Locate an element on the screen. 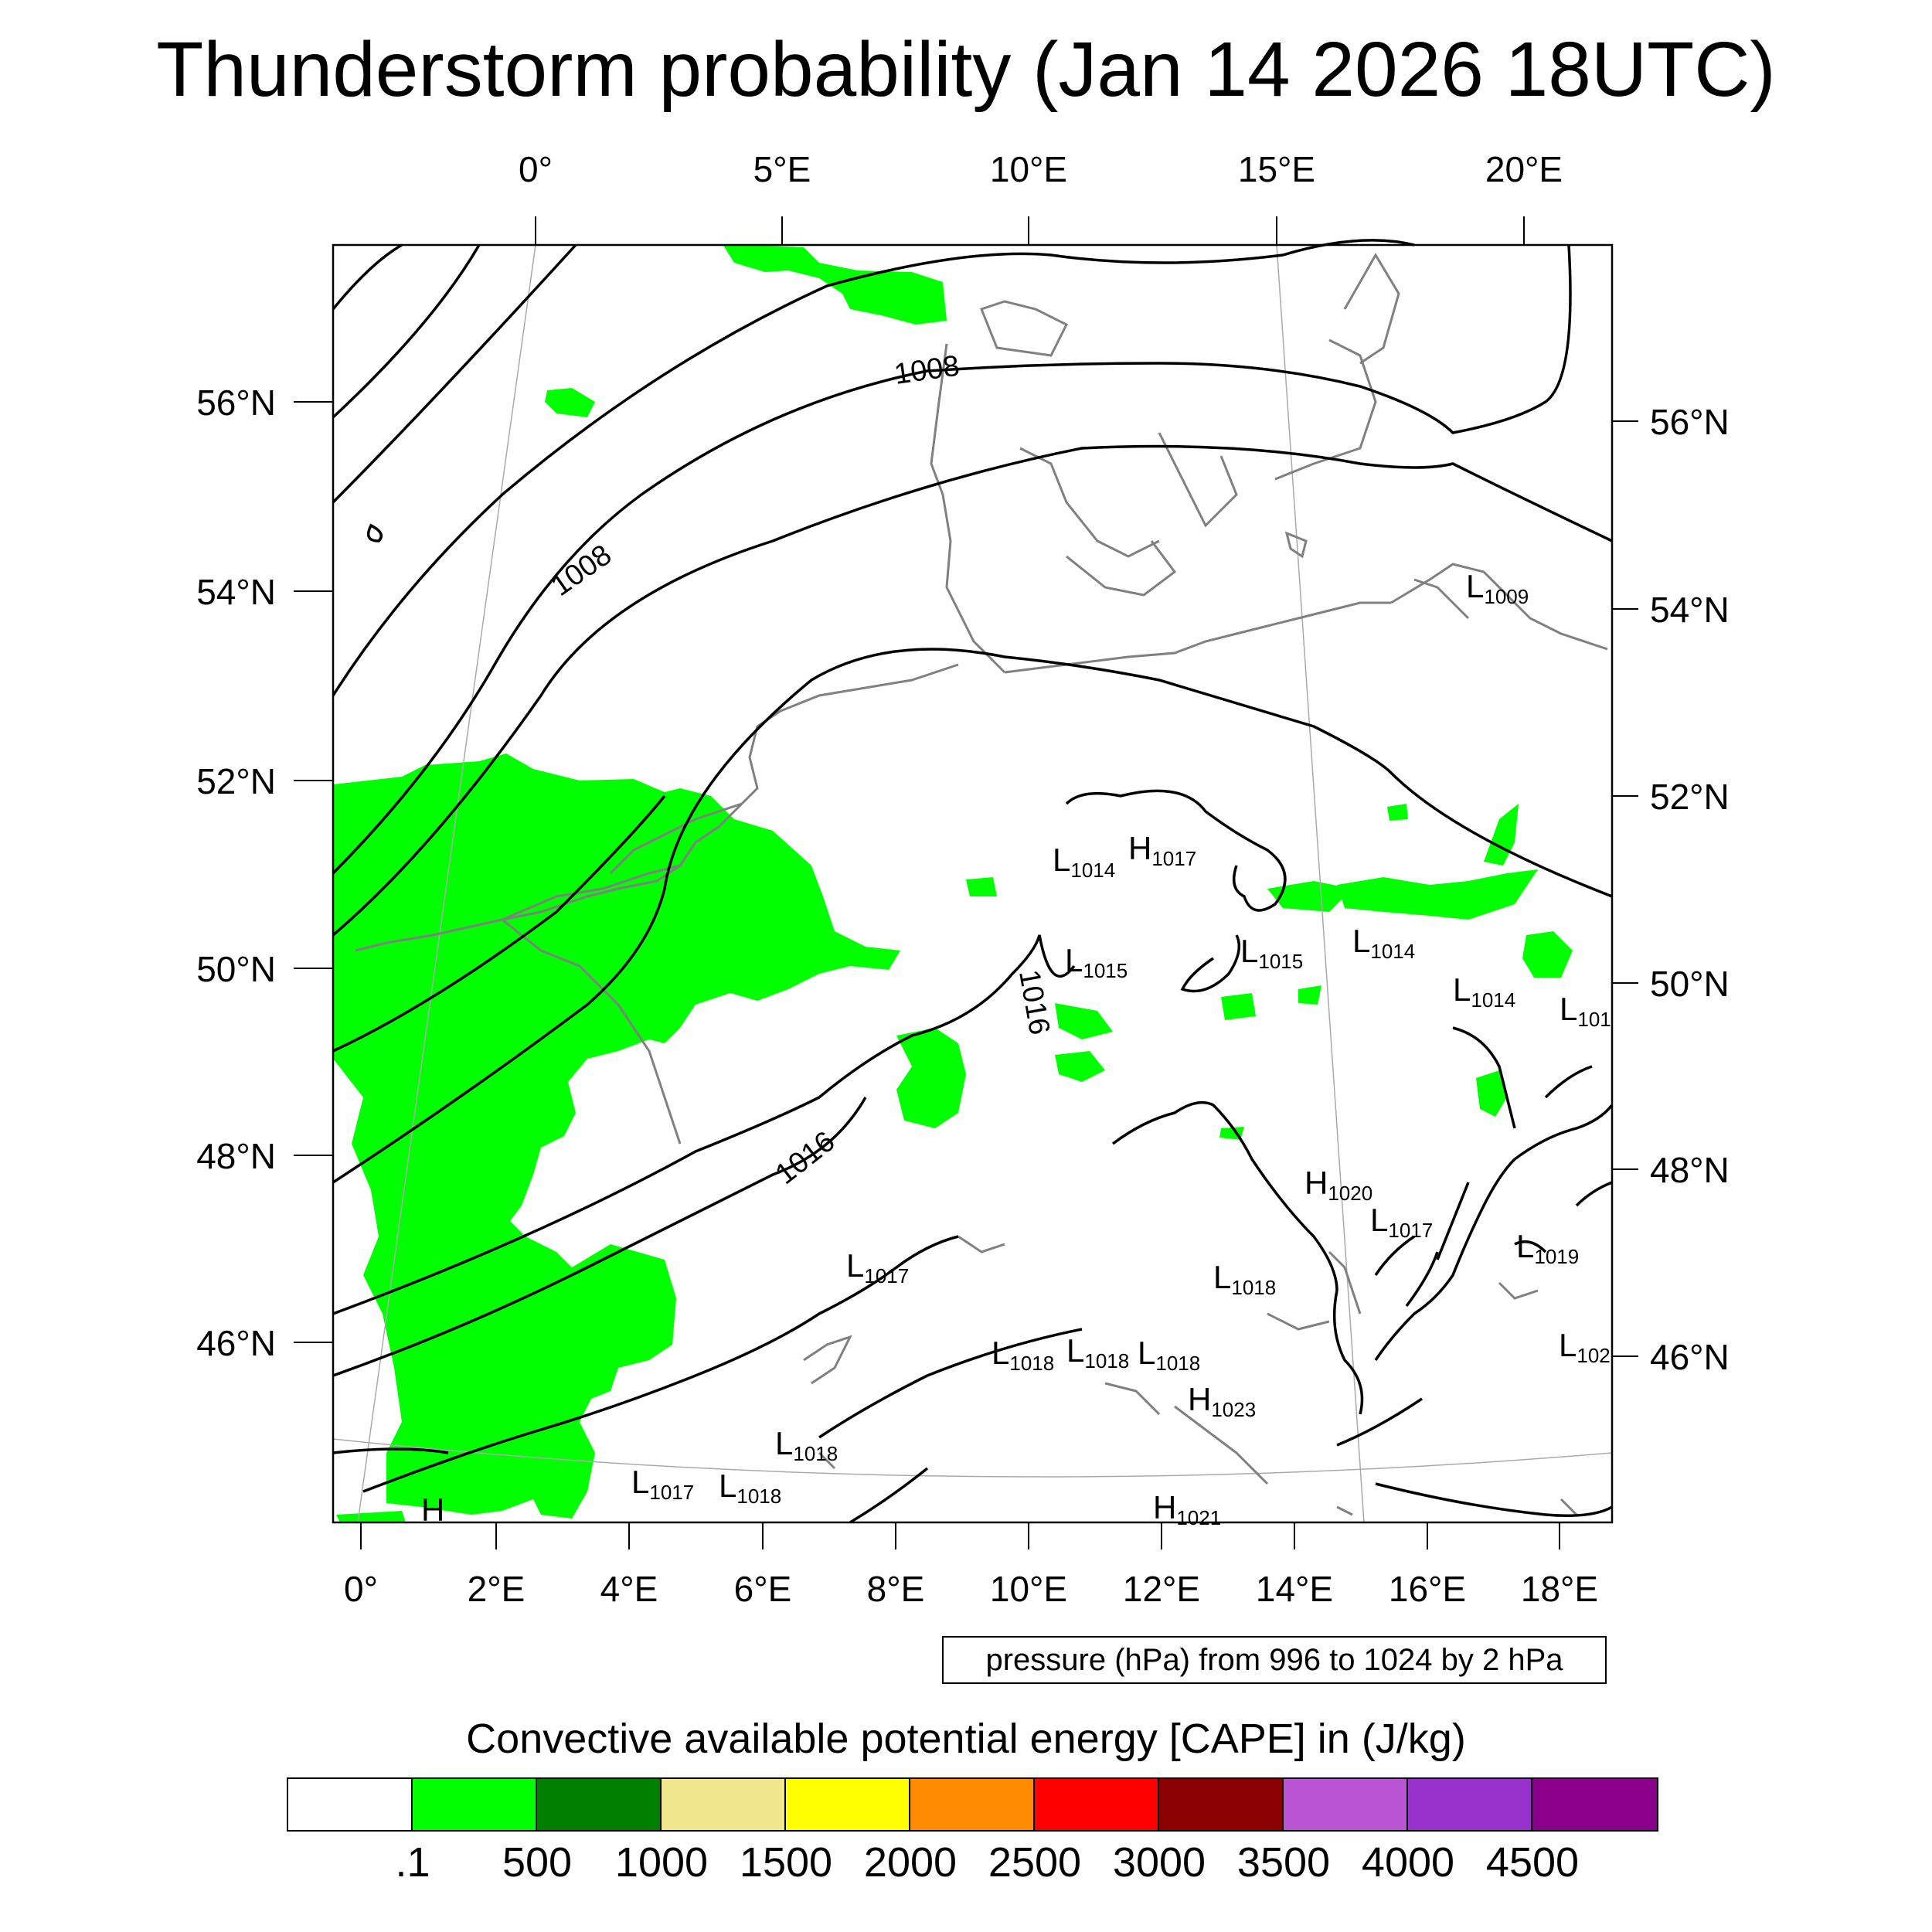  colorbar-tick: 2500 is located at coordinates (1035, 1863).